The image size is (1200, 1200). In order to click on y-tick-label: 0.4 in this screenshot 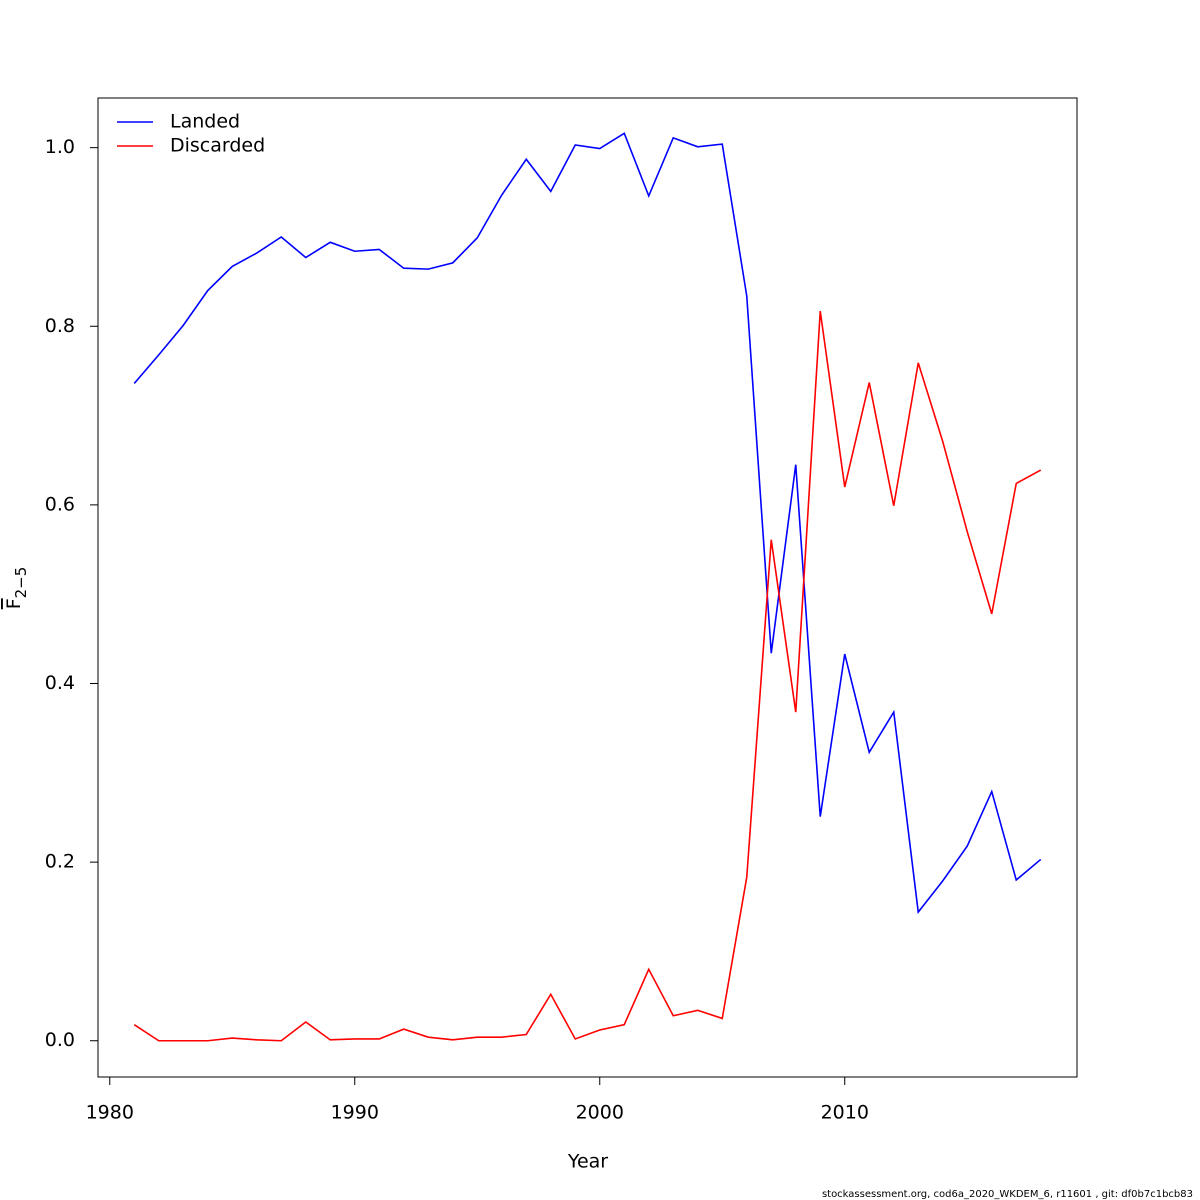, I will do `click(60, 683)`.